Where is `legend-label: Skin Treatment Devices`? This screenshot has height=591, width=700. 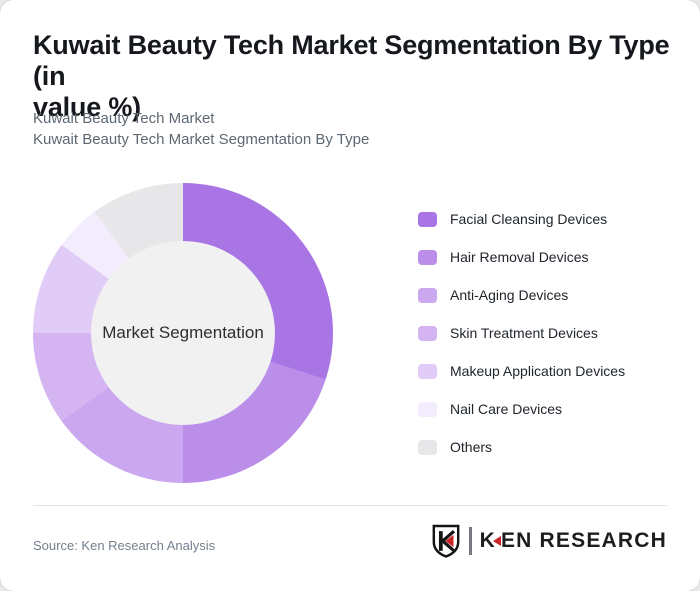 legend-label: Skin Treatment Devices is located at coordinates (524, 333).